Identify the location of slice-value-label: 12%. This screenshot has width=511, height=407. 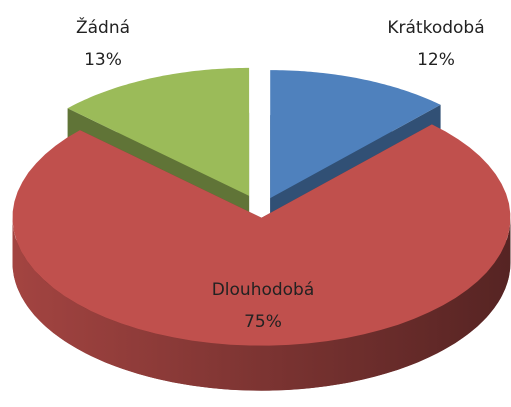
(436, 60).